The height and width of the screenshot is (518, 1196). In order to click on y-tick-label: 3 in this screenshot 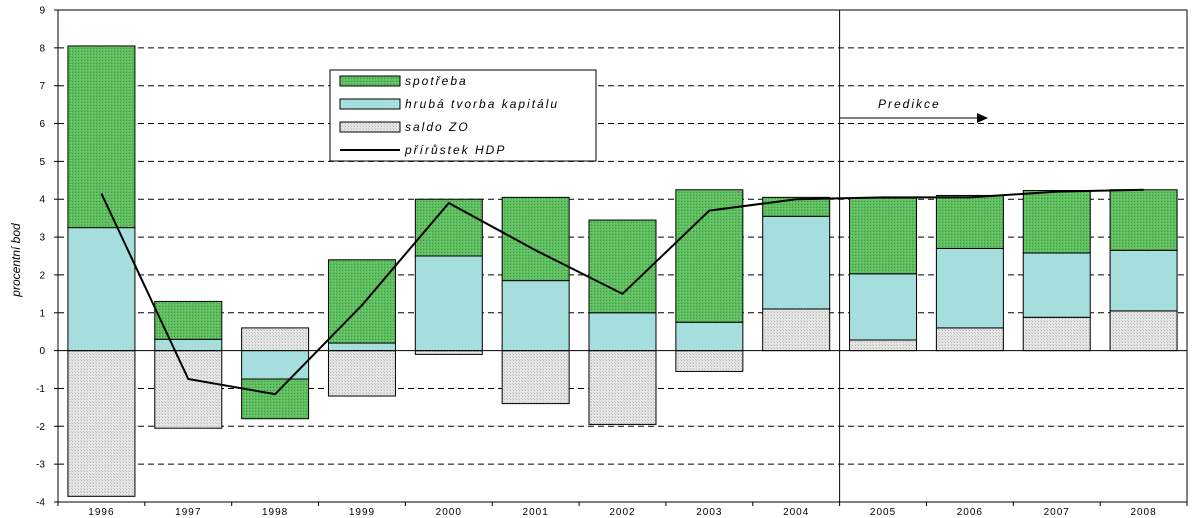, I will do `click(42, 238)`.